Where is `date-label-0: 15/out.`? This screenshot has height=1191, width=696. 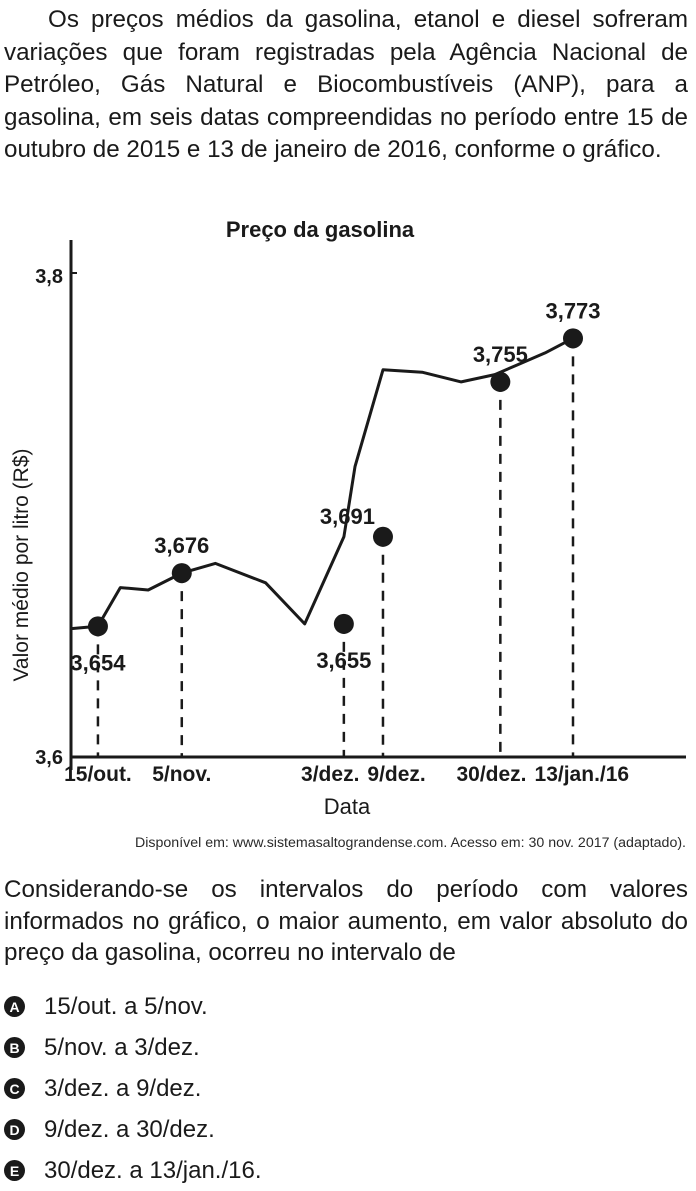
date-label-0: 15/out. is located at coordinates (98, 774).